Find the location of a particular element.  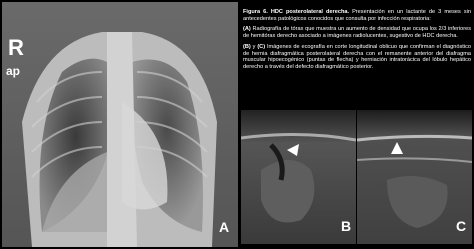

part-label: (A) is located at coordinates (247, 29).